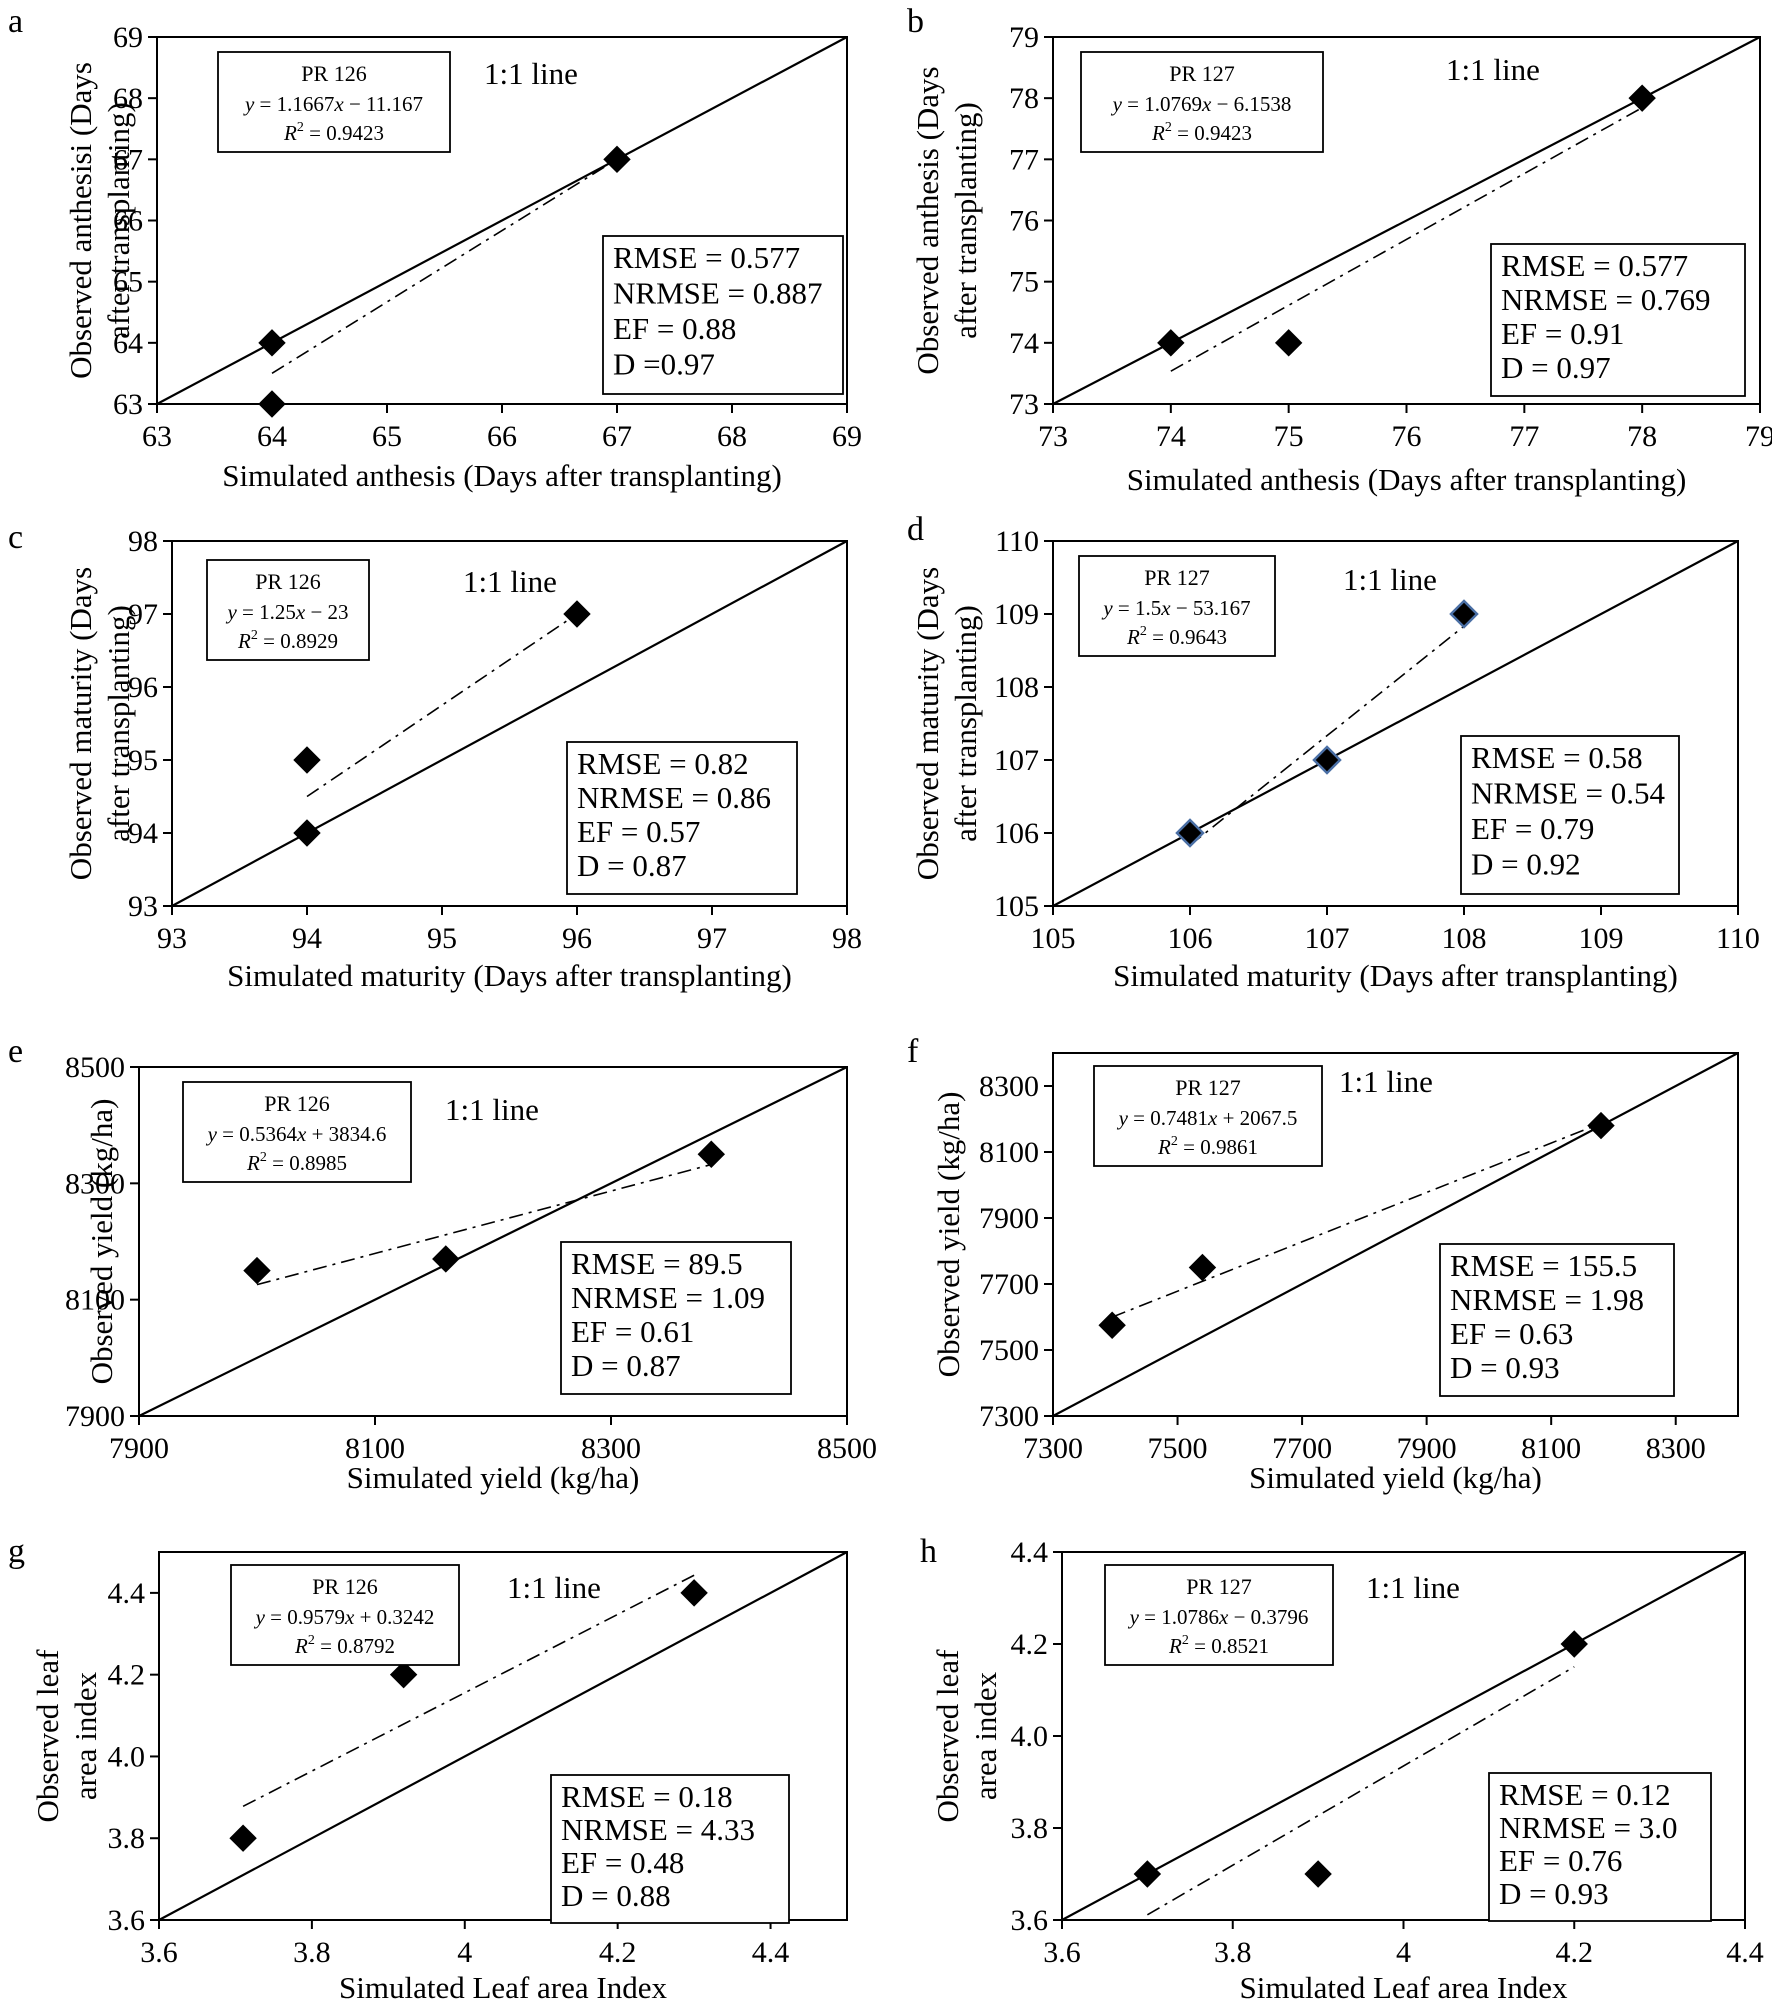 Image resolution: width=1772 pixels, height=2003 pixels. Describe the element at coordinates (344, 1617) in the screenshot. I see `regression-equation: y = 0.9579x + 0.3242` at that location.